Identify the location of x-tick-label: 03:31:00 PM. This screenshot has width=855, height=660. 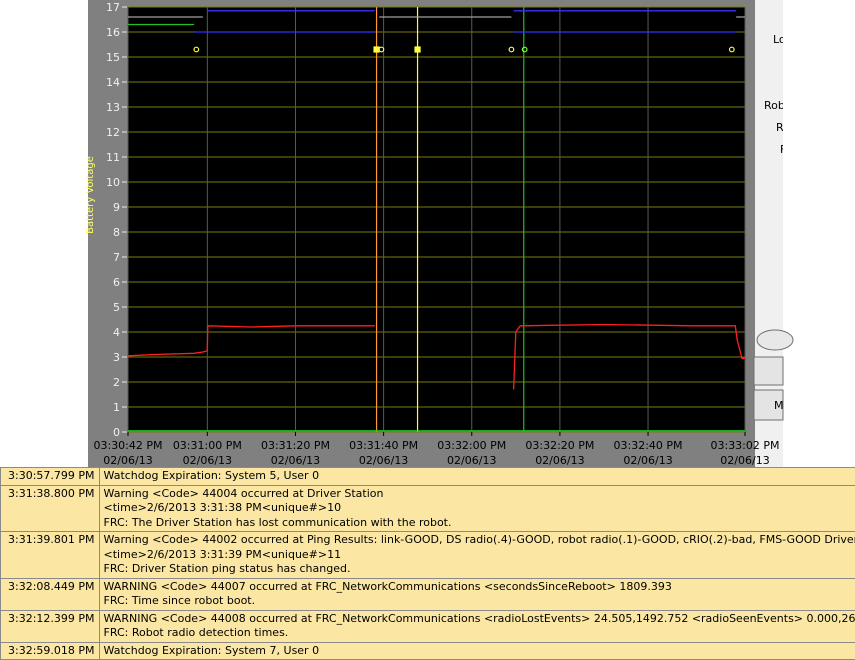
(207, 445).